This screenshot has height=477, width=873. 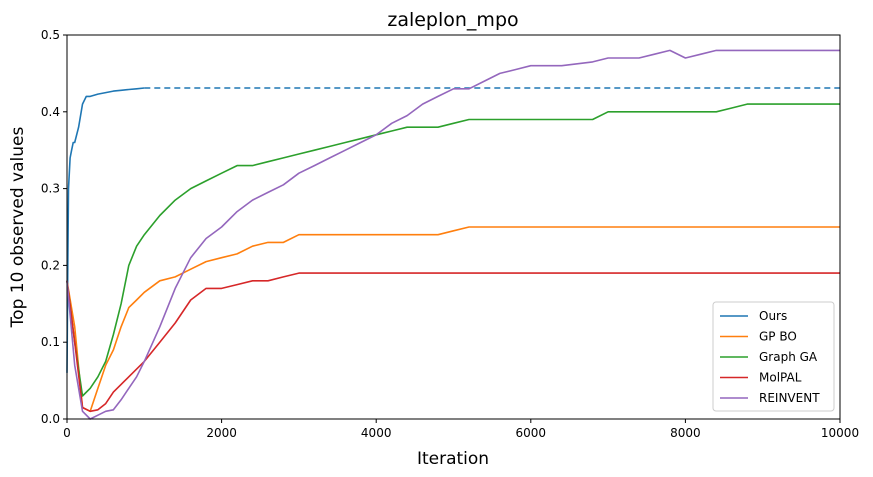 I want to click on x-axis-ticks: 0 2000 4000 6000 8000 10000, so click(x=461, y=429).